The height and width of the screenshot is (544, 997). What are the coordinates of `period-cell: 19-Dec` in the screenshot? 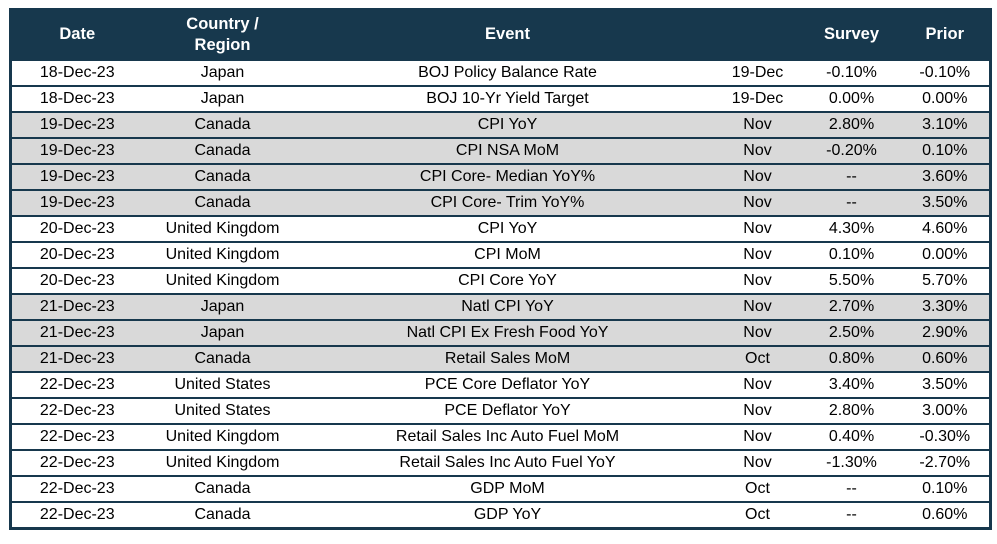 It's located at (757, 98).